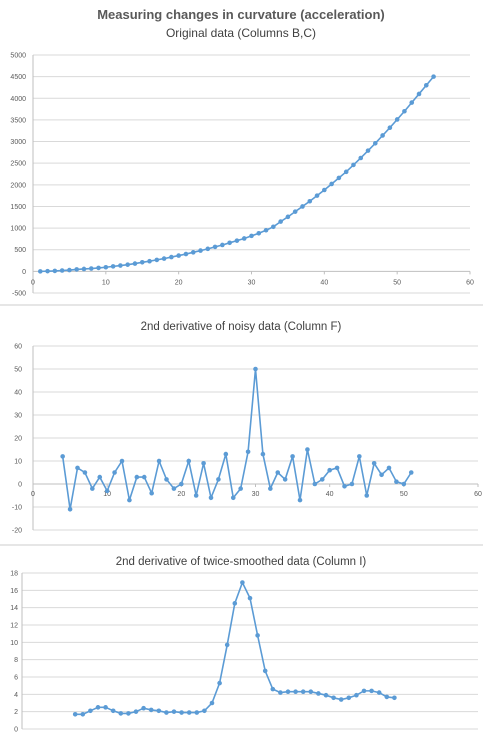 This screenshot has height=737, width=483. Describe the element at coordinates (18, 439) in the screenshot. I see `y-tick-label: 20` at that location.